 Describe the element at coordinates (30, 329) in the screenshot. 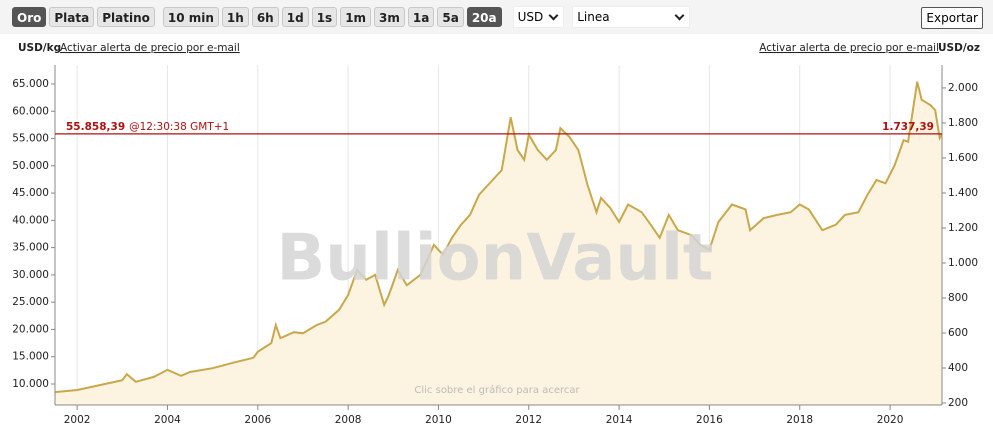

I see `y-tick-label: 20.000` at that location.